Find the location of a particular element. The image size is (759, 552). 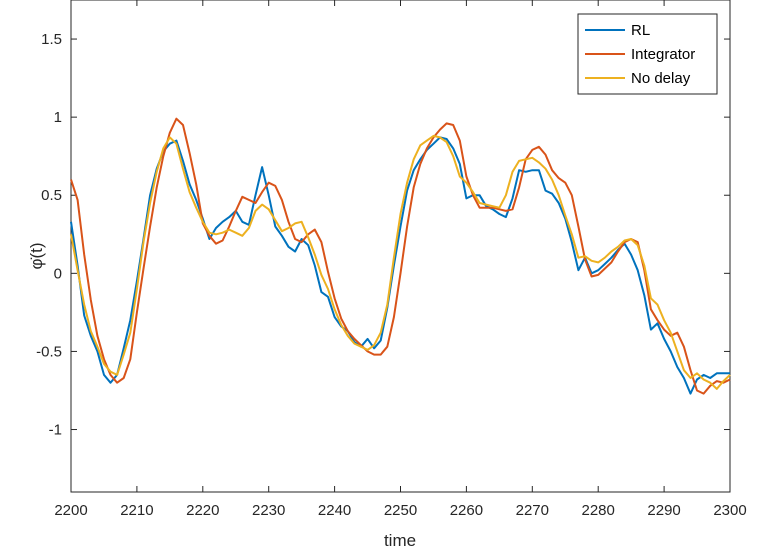

x-tick-label: 2280 is located at coordinates (598, 510).